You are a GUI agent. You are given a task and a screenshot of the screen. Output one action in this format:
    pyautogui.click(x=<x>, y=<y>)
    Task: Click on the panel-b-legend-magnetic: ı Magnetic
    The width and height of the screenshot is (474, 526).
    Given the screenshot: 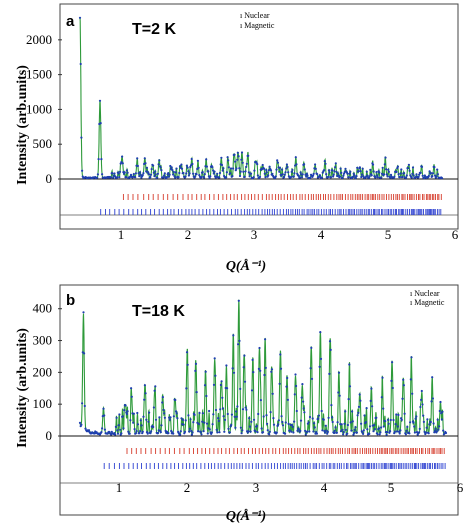 What is the action you would take?
    pyautogui.click(x=427, y=302)
    